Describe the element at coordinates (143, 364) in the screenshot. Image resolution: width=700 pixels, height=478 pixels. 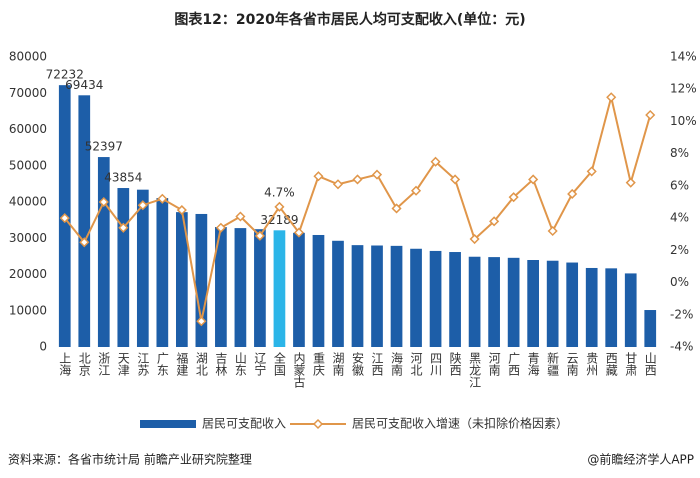
I see `x-tick-label: 江苏` at that location.